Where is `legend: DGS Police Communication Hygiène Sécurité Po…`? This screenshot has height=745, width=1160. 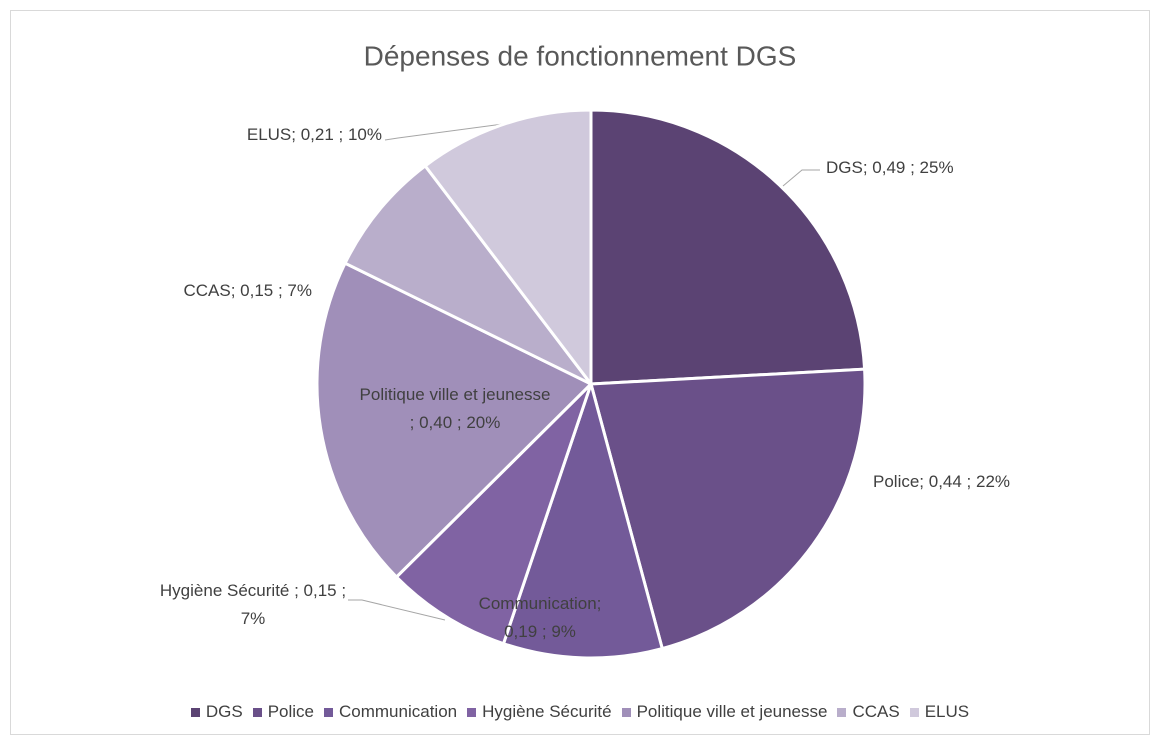 legend: DGS Police Communication Hygiène Sécurité Po… is located at coordinates (580, 712).